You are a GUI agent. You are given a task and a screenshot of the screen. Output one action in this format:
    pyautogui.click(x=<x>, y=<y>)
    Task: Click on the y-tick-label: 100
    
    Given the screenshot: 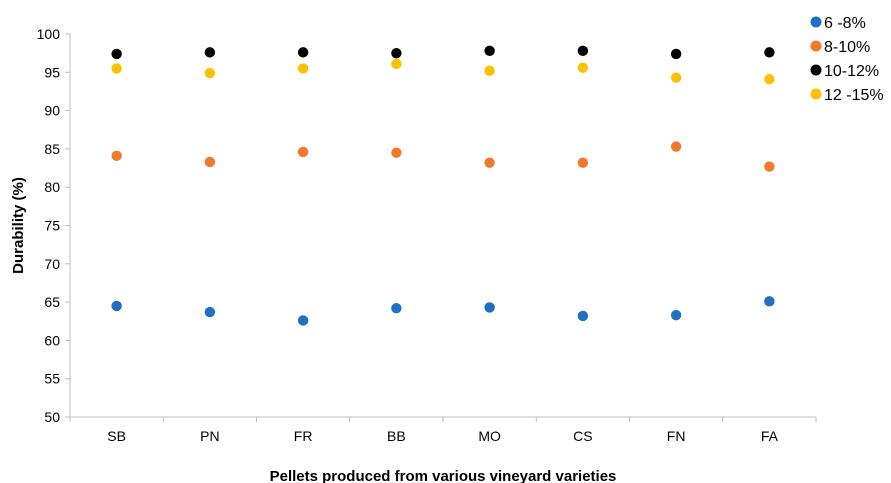 What is the action you would take?
    pyautogui.click(x=49, y=34)
    